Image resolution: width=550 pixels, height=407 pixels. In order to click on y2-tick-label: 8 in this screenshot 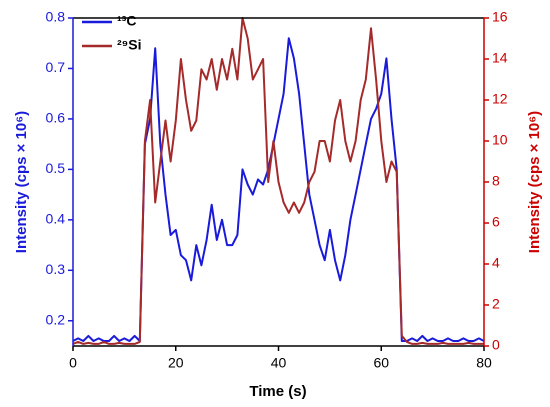, I will do `click(496, 181)`.